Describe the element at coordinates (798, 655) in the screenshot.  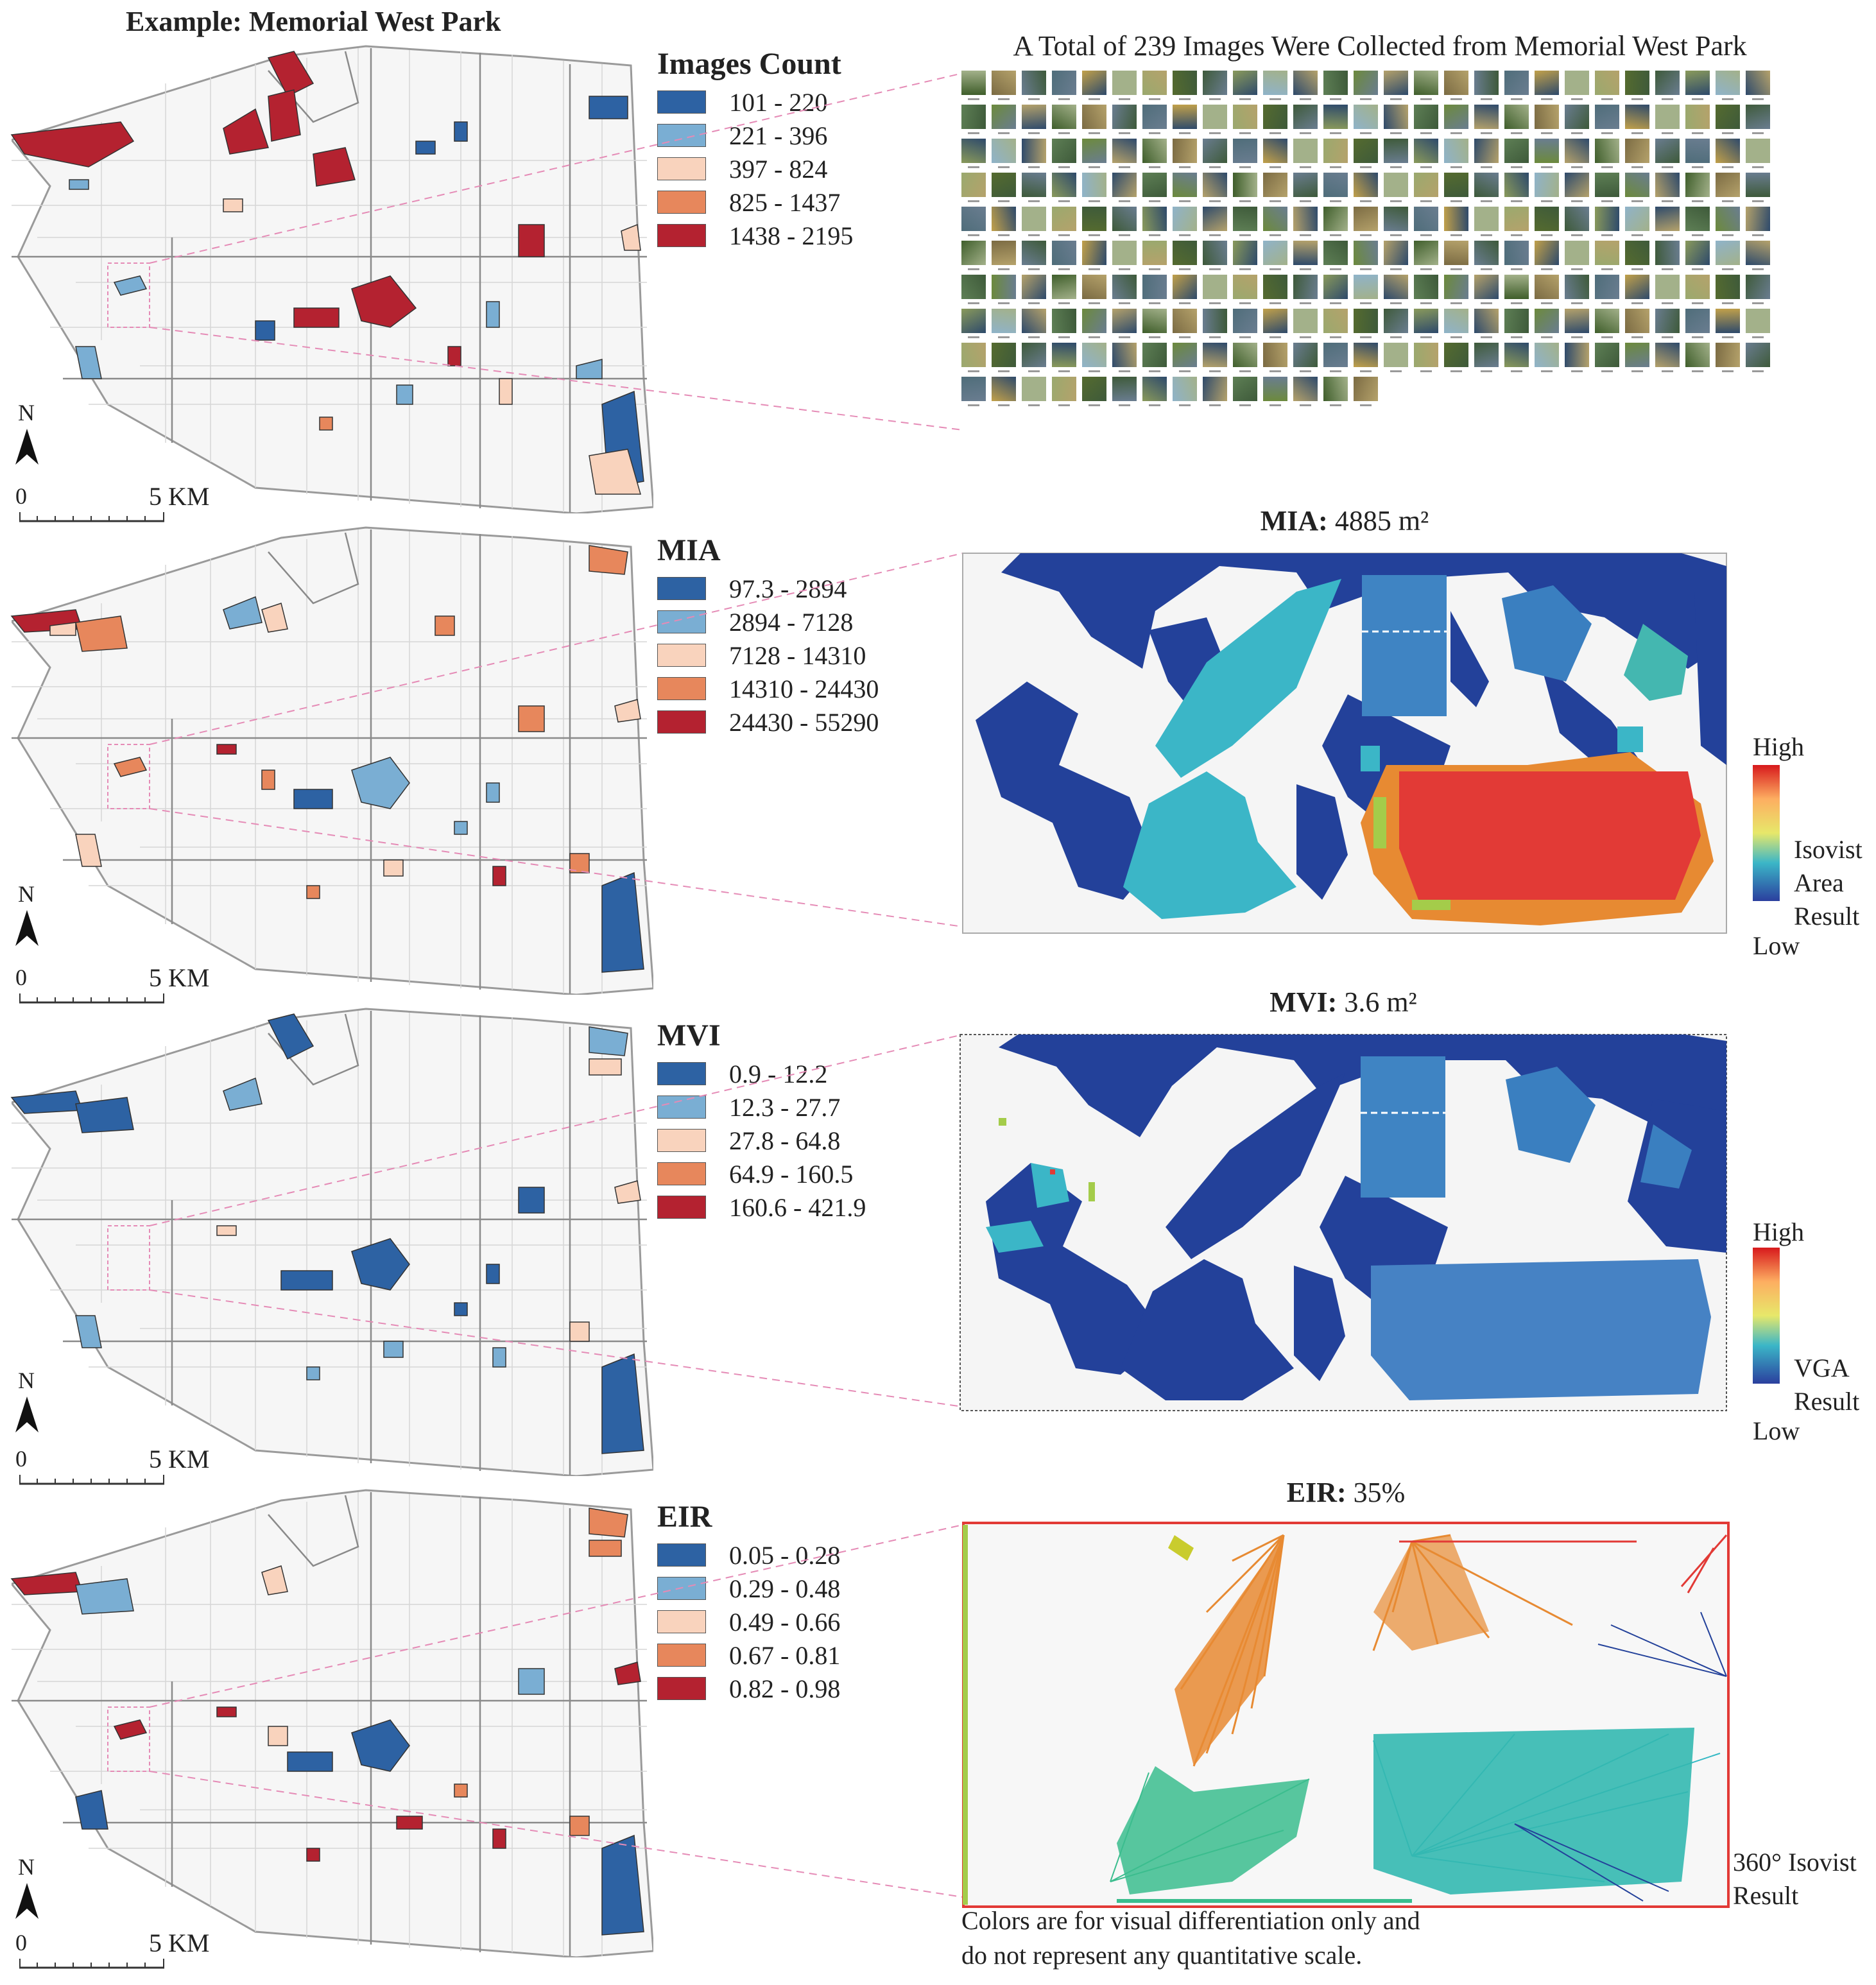
I see `legend-label: 7128 - 14310` at that location.